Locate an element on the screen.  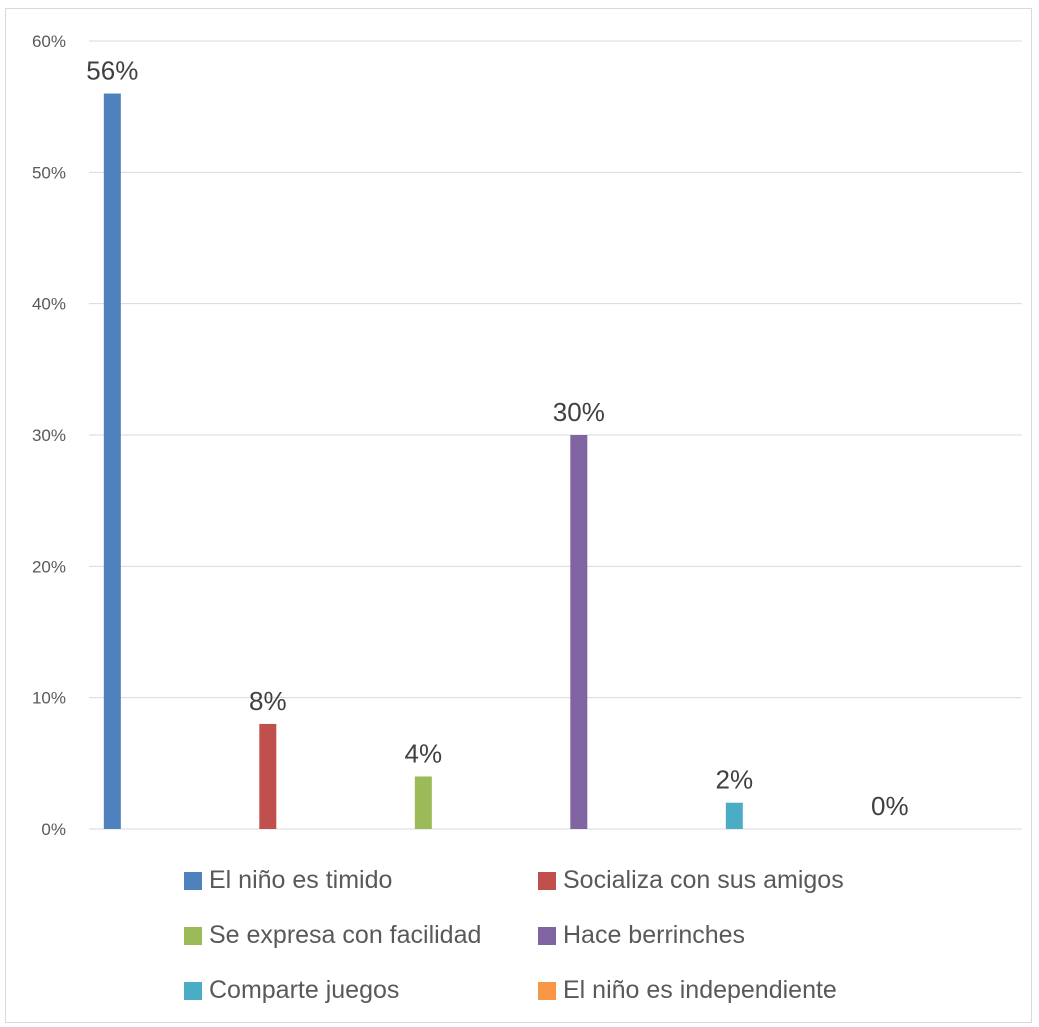
data-label: 0% is located at coordinates (890, 806).